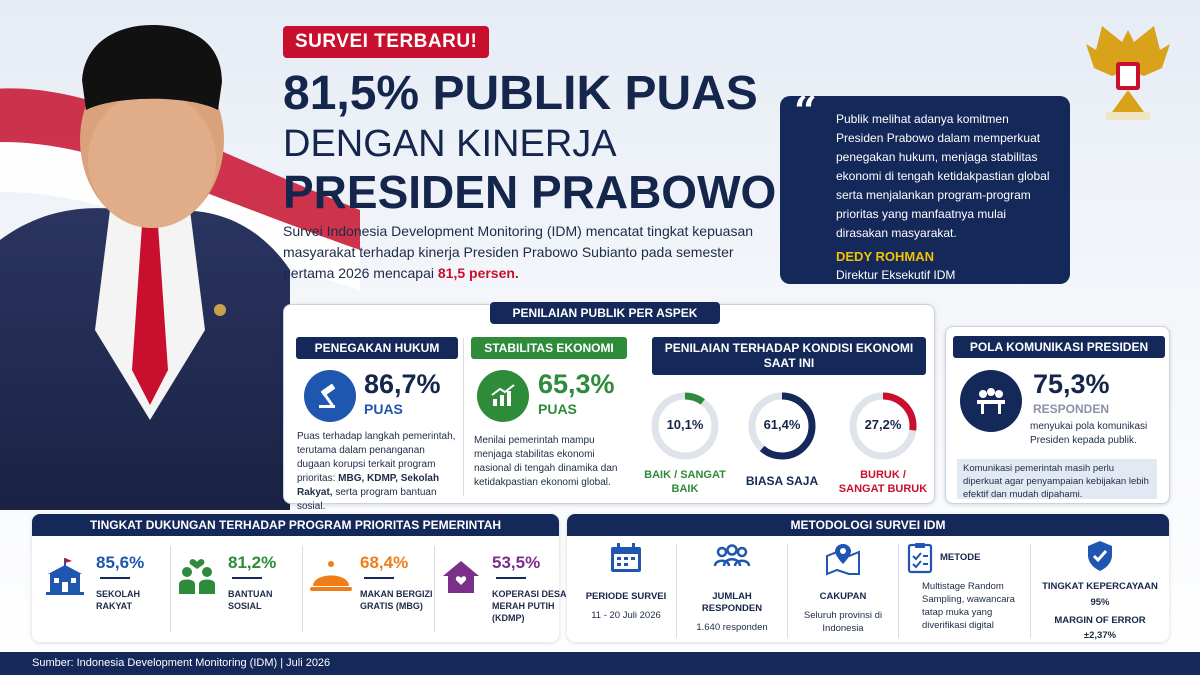 The width and height of the screenshot is (1200, 675). I want to click on dukungan-label: BANTUAN SOSIAL, so click(250, 600).